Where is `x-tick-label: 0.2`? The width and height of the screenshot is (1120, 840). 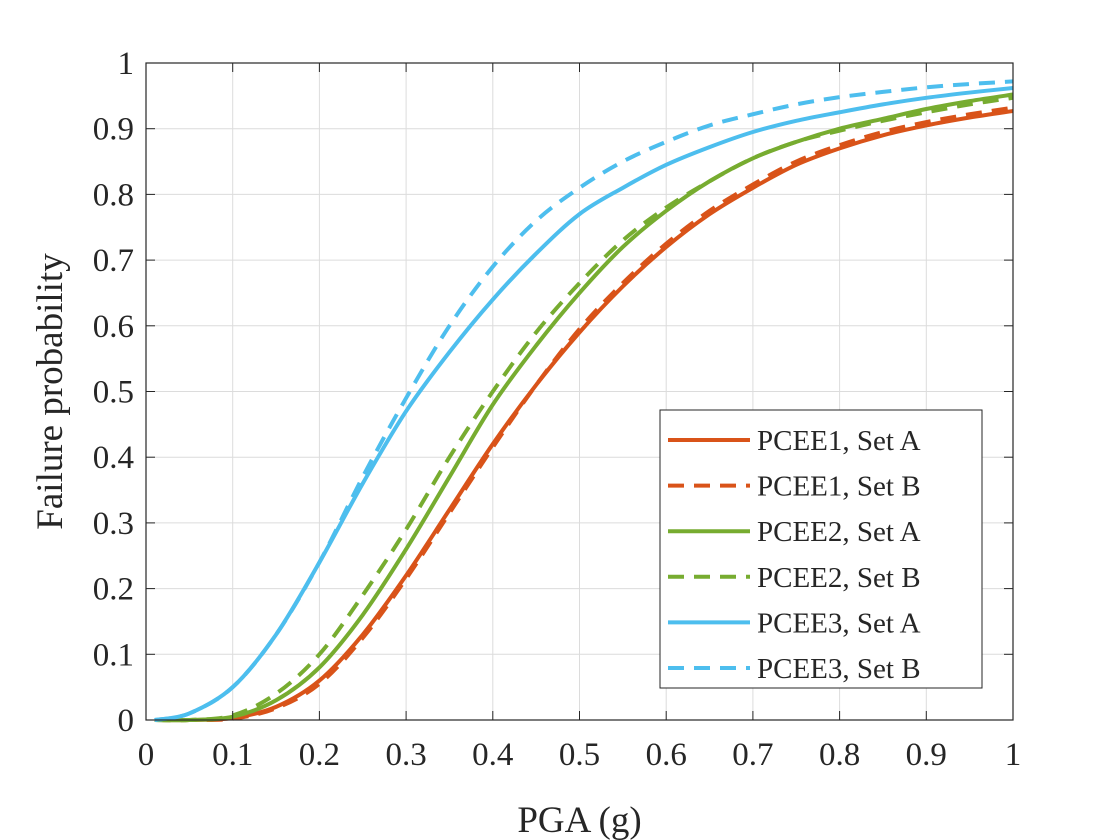 x-tick-label: 0.2 is located at coordinates (319, 755).